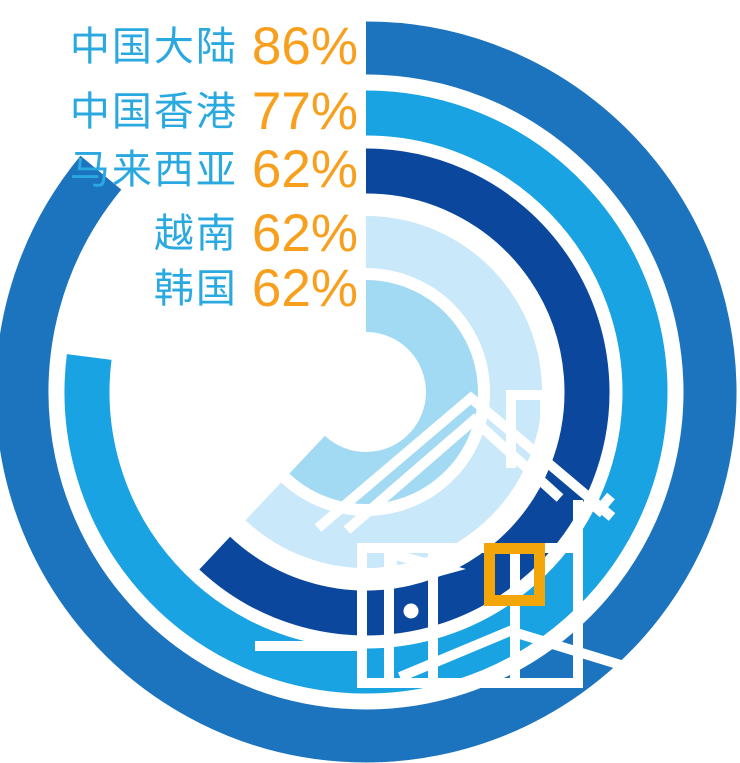 The height and width of the screenshot is (763, 740). I want to click on house-roof-outer, so click(465, 461).